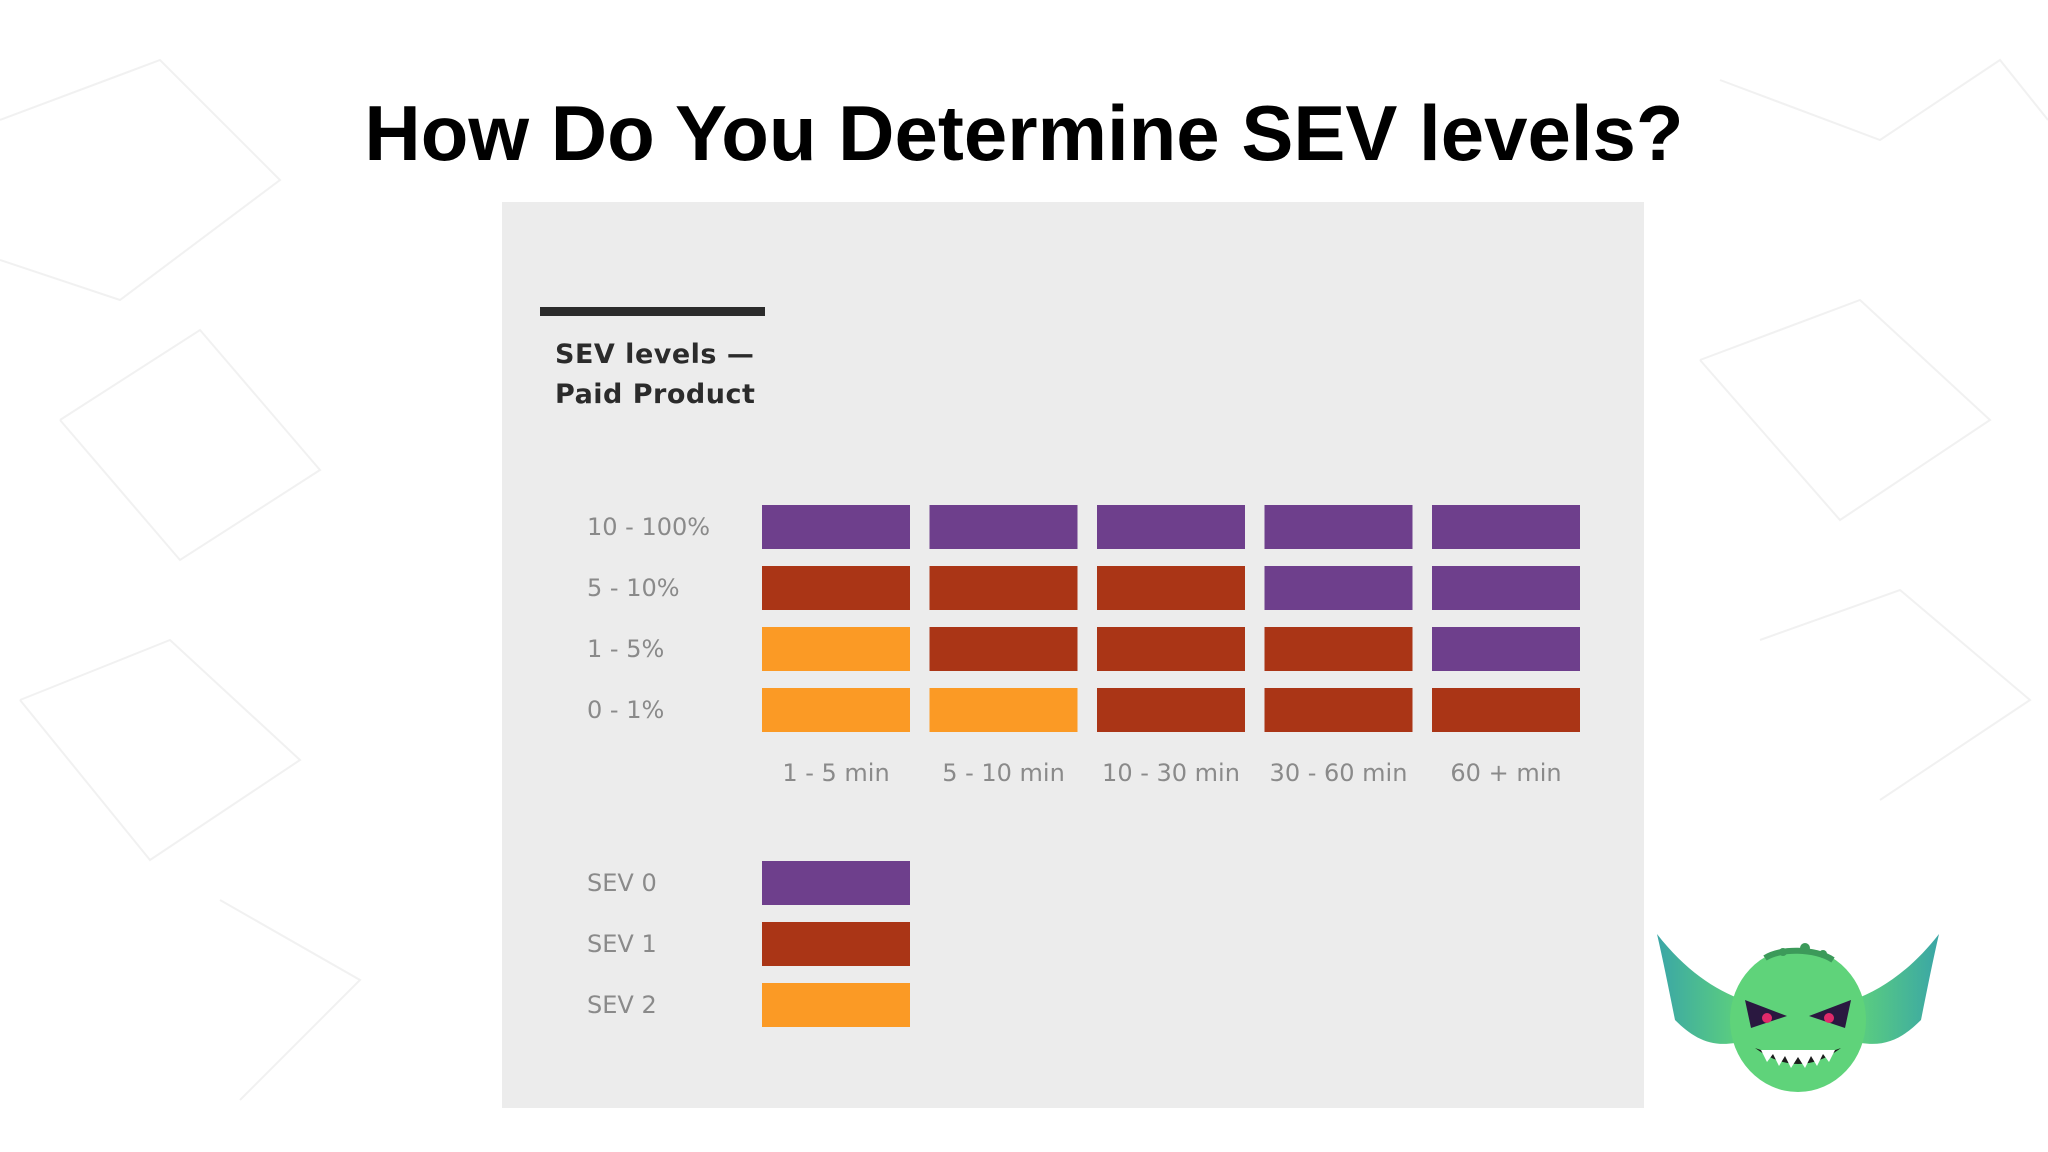 The height and width of the screenshot is (1152, 2048). I want to click on slide-title: How Do You Determine SEV levels?, so click(1024, 133).